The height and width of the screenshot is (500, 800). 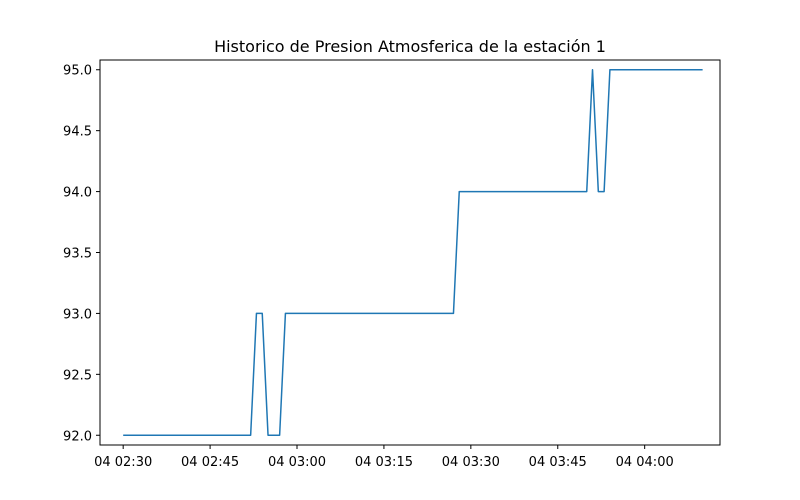 I want to click on y-tick-label: 94.5, so click(x=77, y=132).